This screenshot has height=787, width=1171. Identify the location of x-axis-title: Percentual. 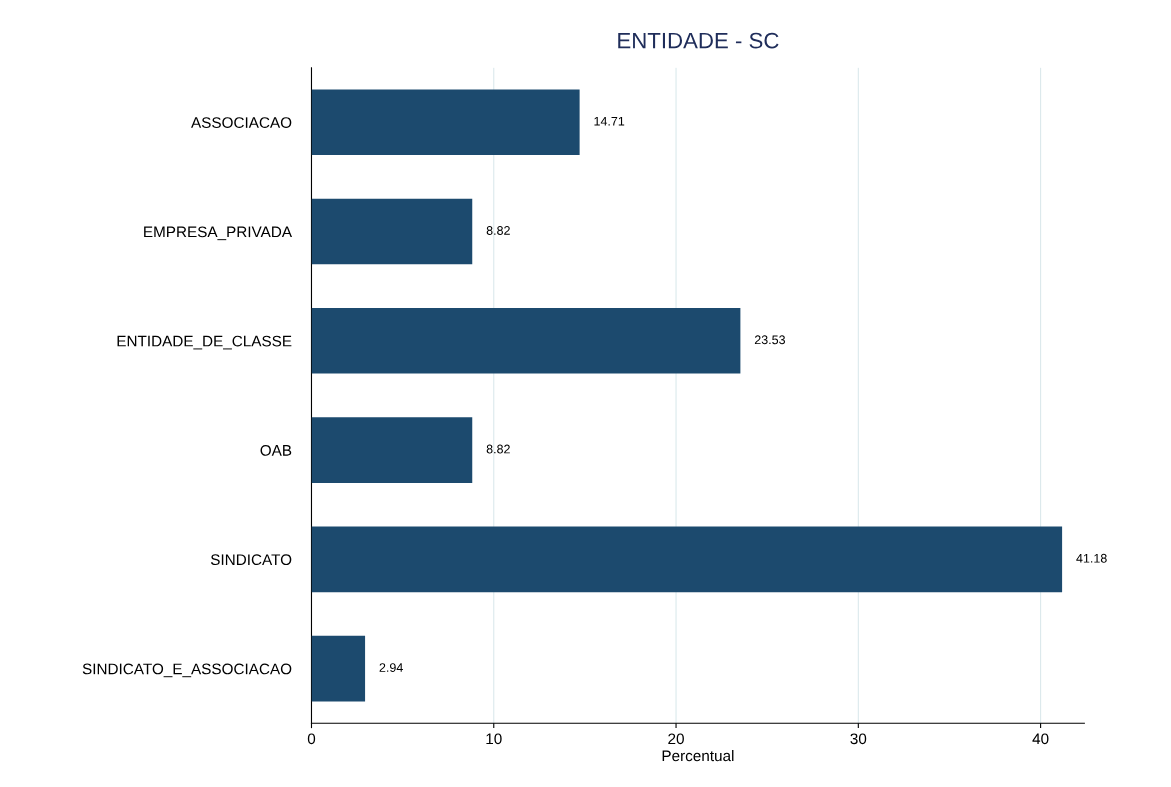
(698, 755).